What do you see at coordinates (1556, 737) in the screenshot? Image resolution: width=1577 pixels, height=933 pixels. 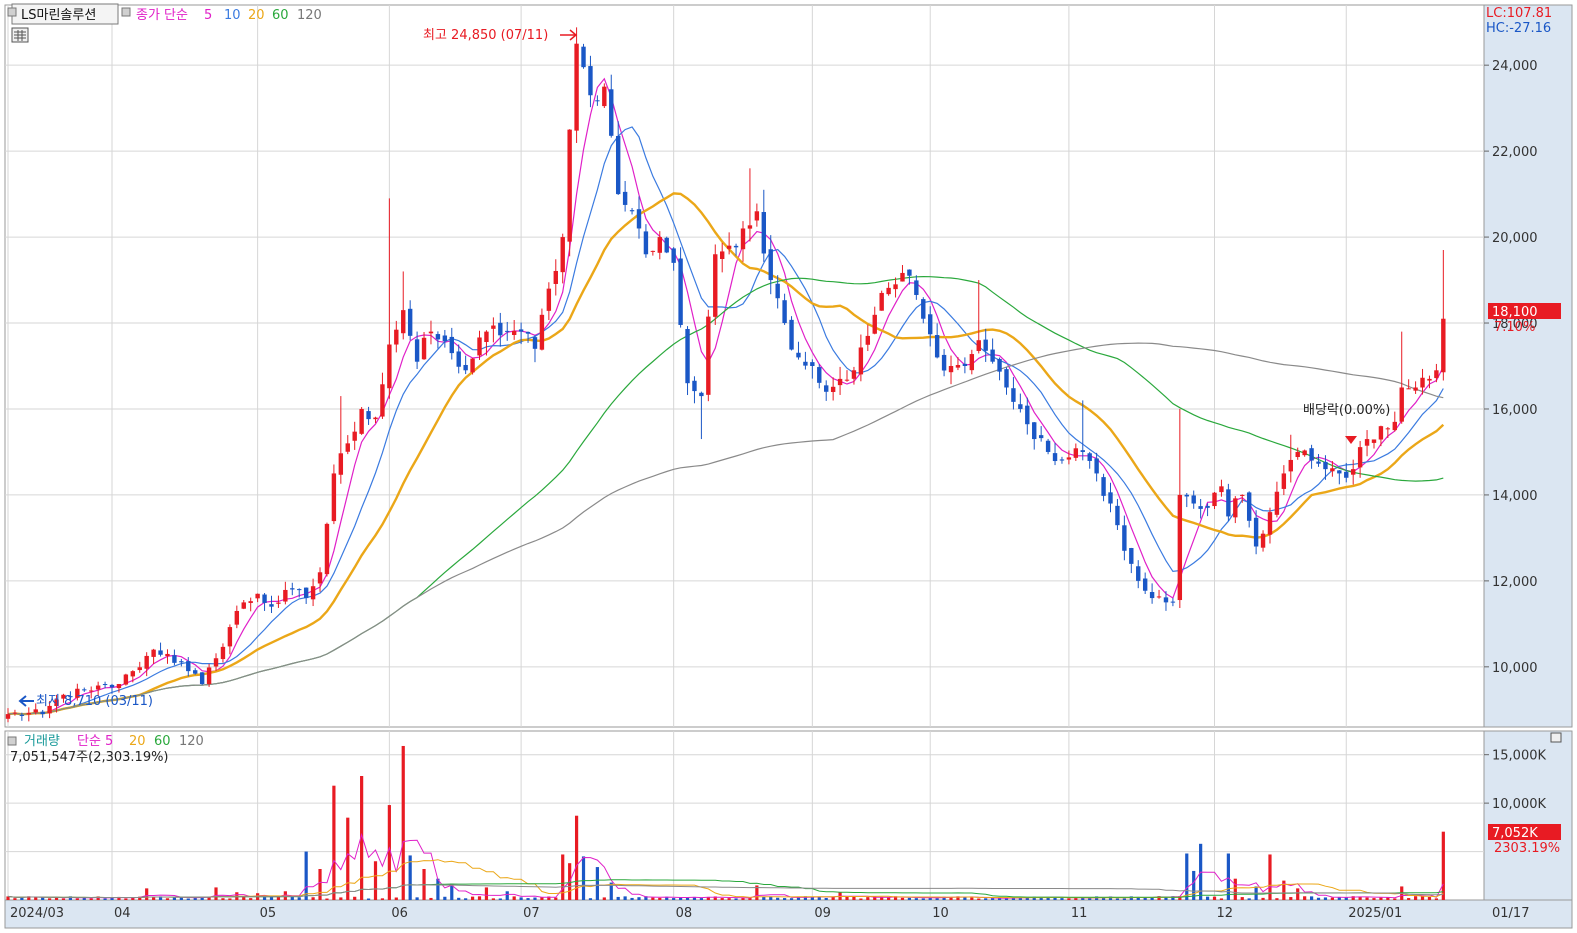 I see `volume-panel-close-icon` at bounding box center [1556, 737].